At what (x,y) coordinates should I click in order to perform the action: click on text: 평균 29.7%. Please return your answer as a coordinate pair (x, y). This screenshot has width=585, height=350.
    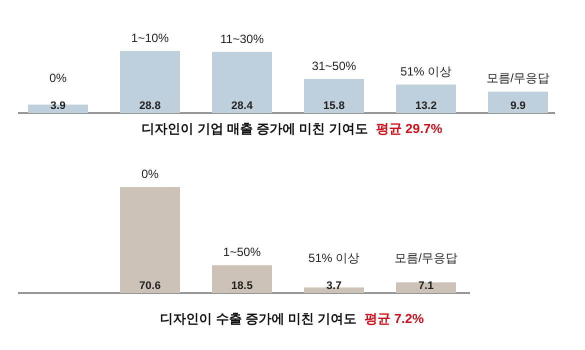
    Looking at the image, I should click on (409, 128).